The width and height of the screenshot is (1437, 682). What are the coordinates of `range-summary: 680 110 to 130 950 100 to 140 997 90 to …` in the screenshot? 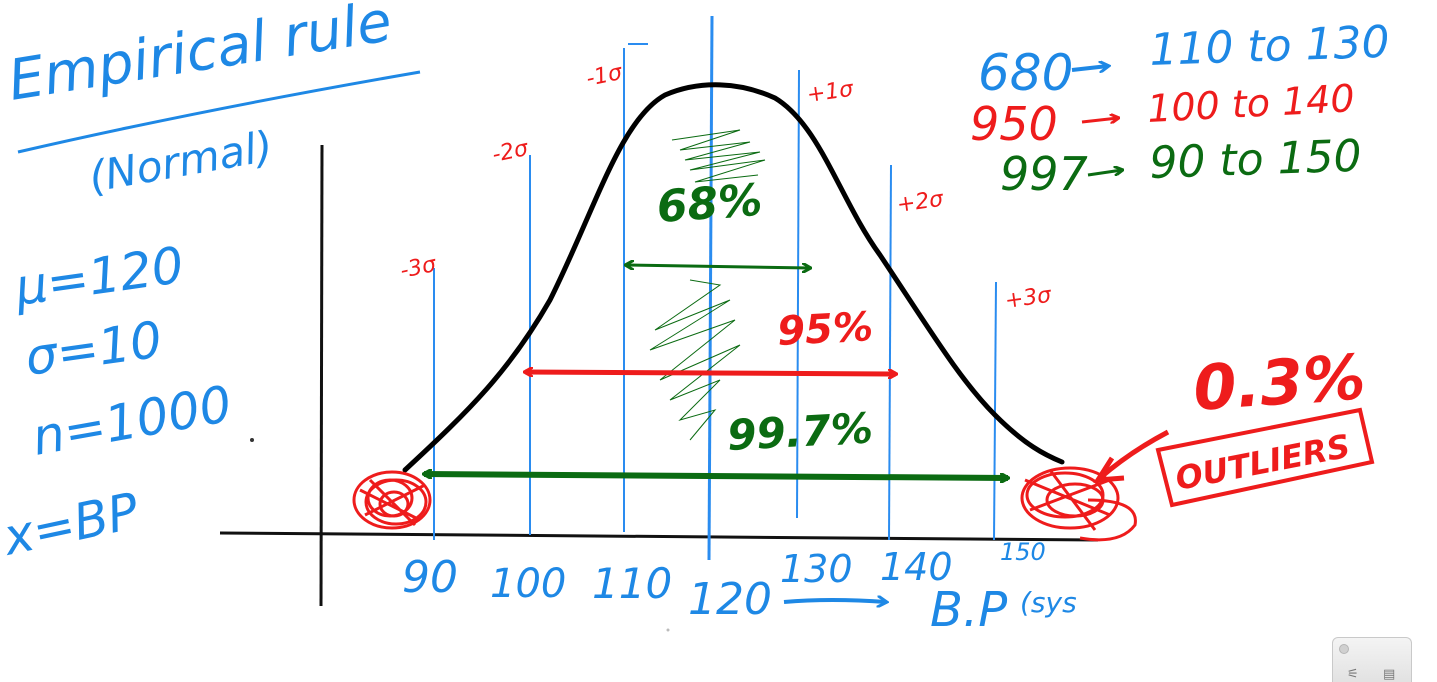 It's located at (1180, 109).